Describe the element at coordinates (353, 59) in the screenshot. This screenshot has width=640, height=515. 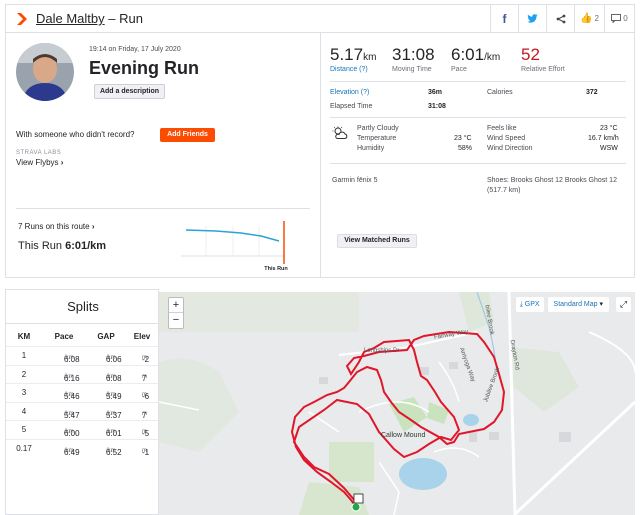
I see `stat-distance: 5.17km Distance (?)` at that location.